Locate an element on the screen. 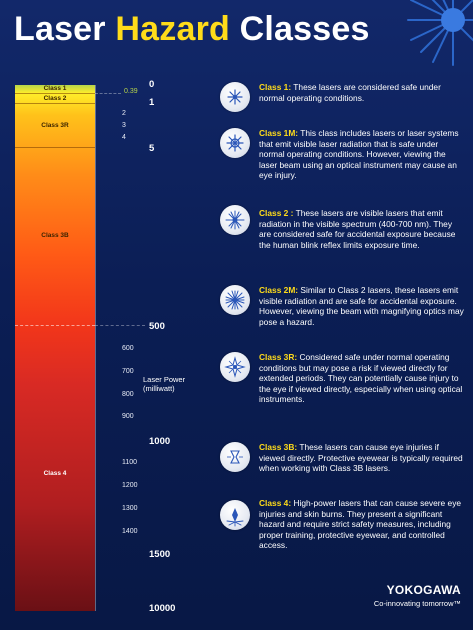 Image resolution: width=473 pixels, height=630 pixels. scale-tick-small: 2 is located at coordinates (124, 113).